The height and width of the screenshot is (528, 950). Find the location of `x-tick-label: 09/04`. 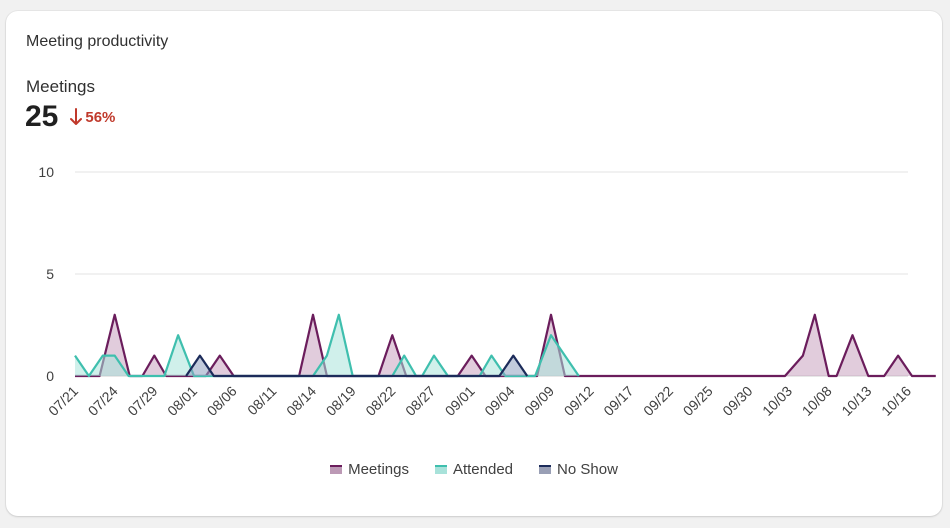

x-tick-label: 09/04 is located at coordinates (499, 401).